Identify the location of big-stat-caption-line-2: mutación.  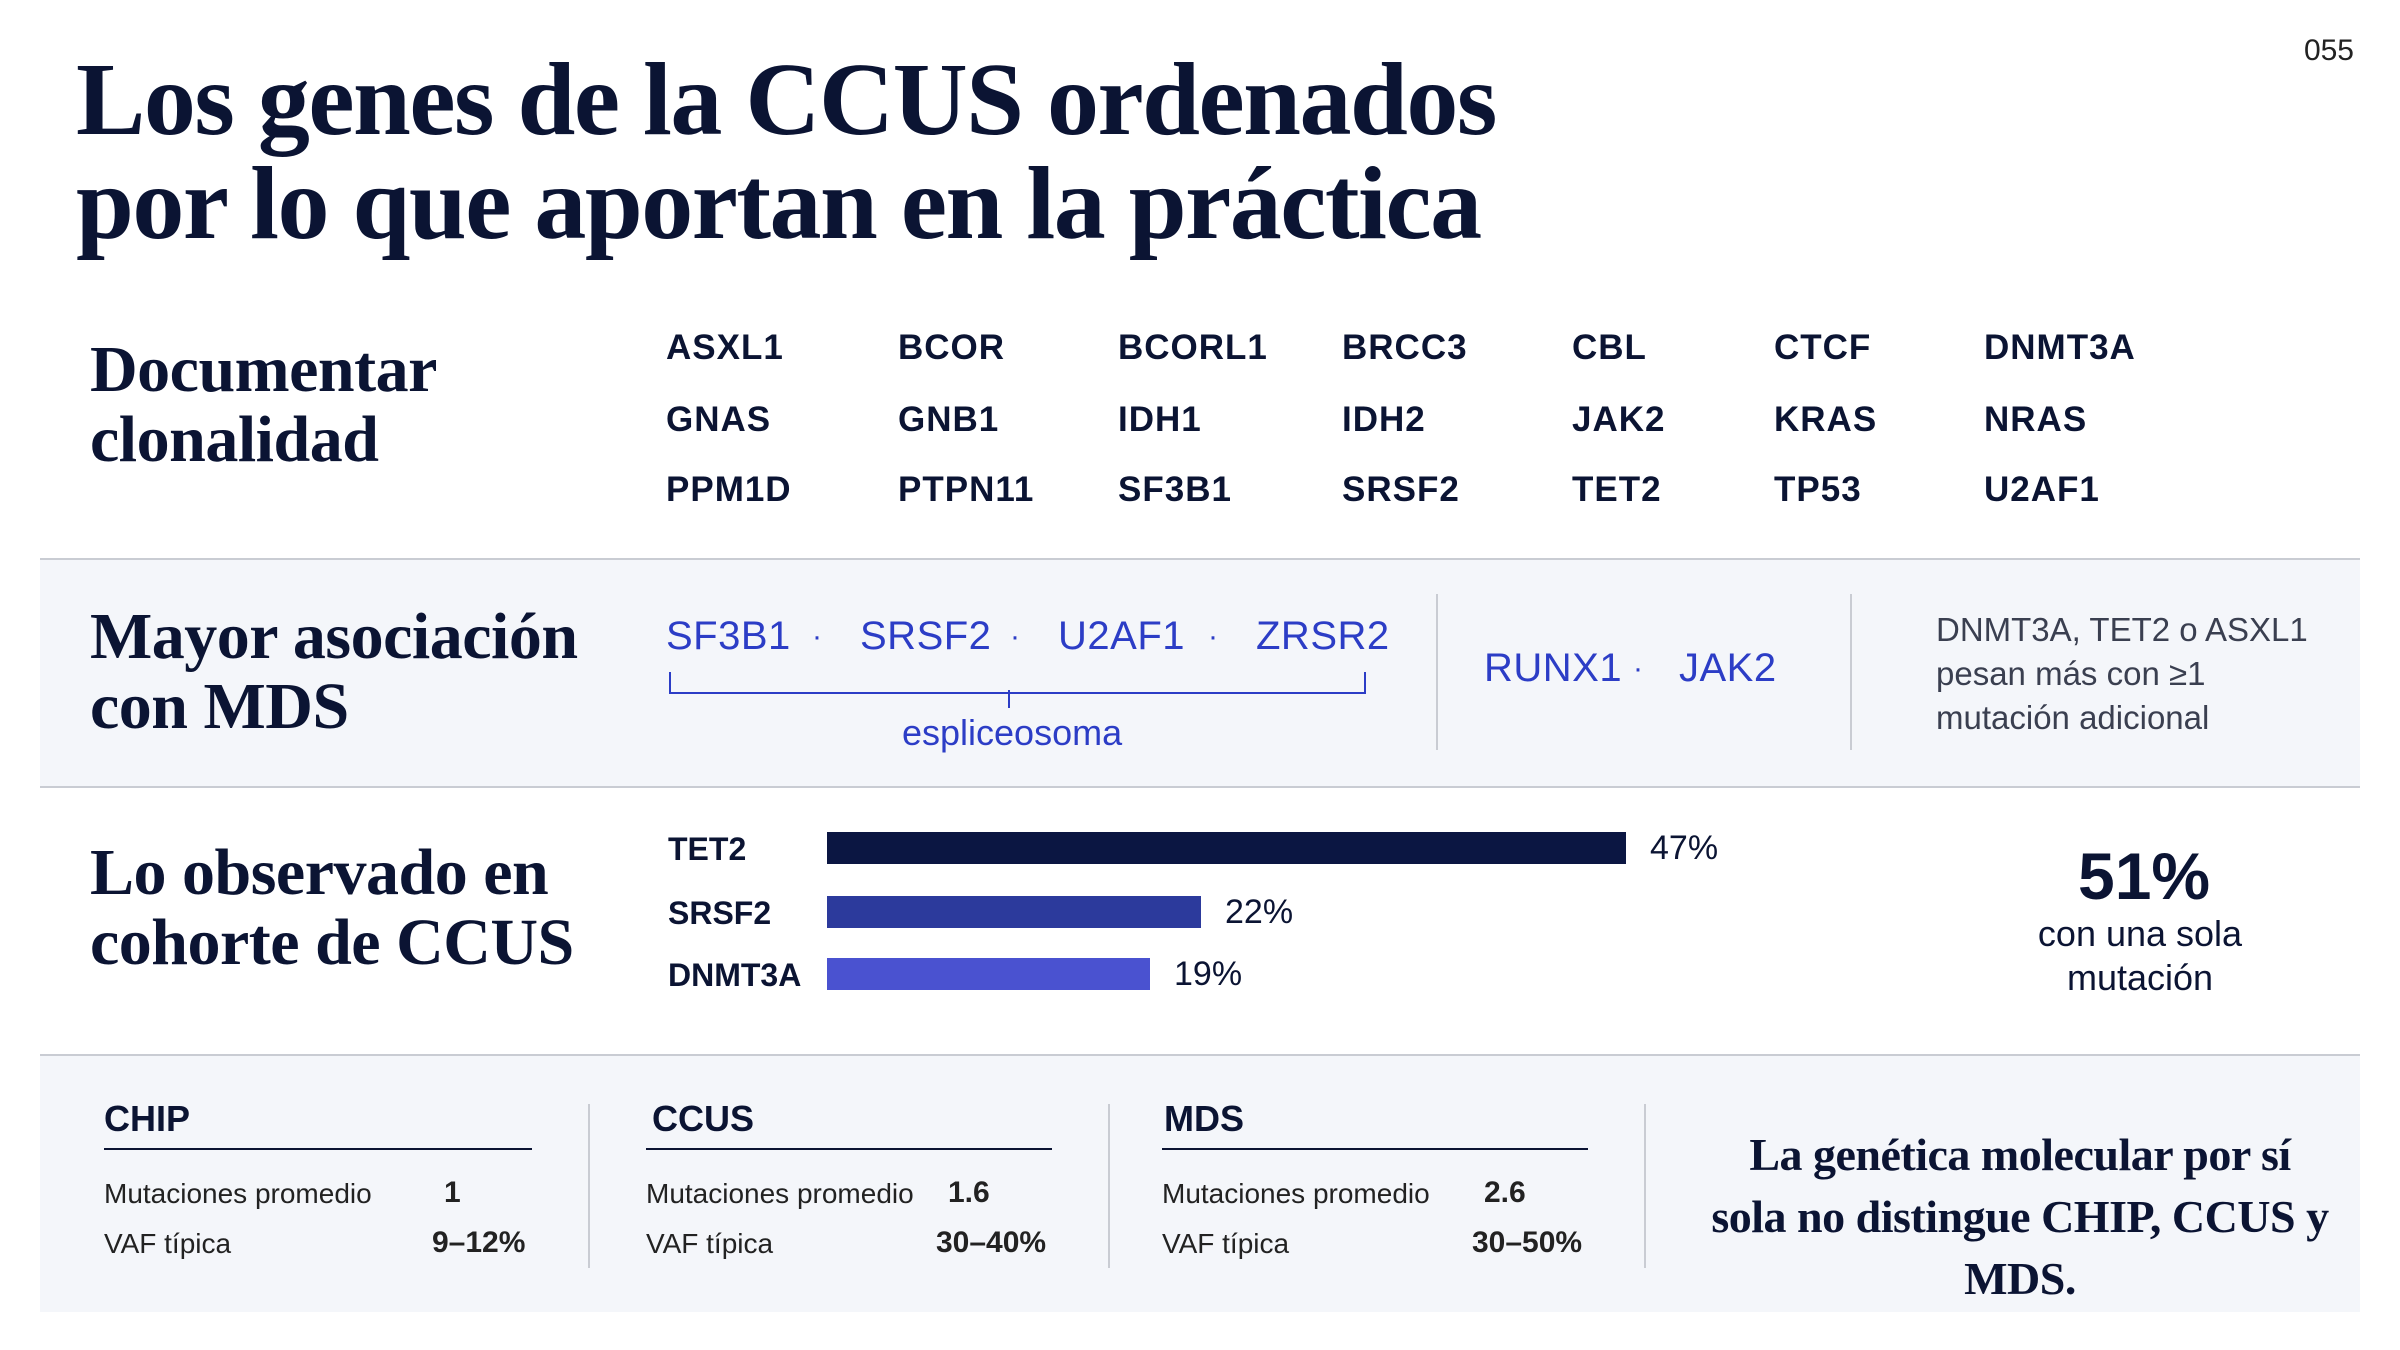
(2140, 977).